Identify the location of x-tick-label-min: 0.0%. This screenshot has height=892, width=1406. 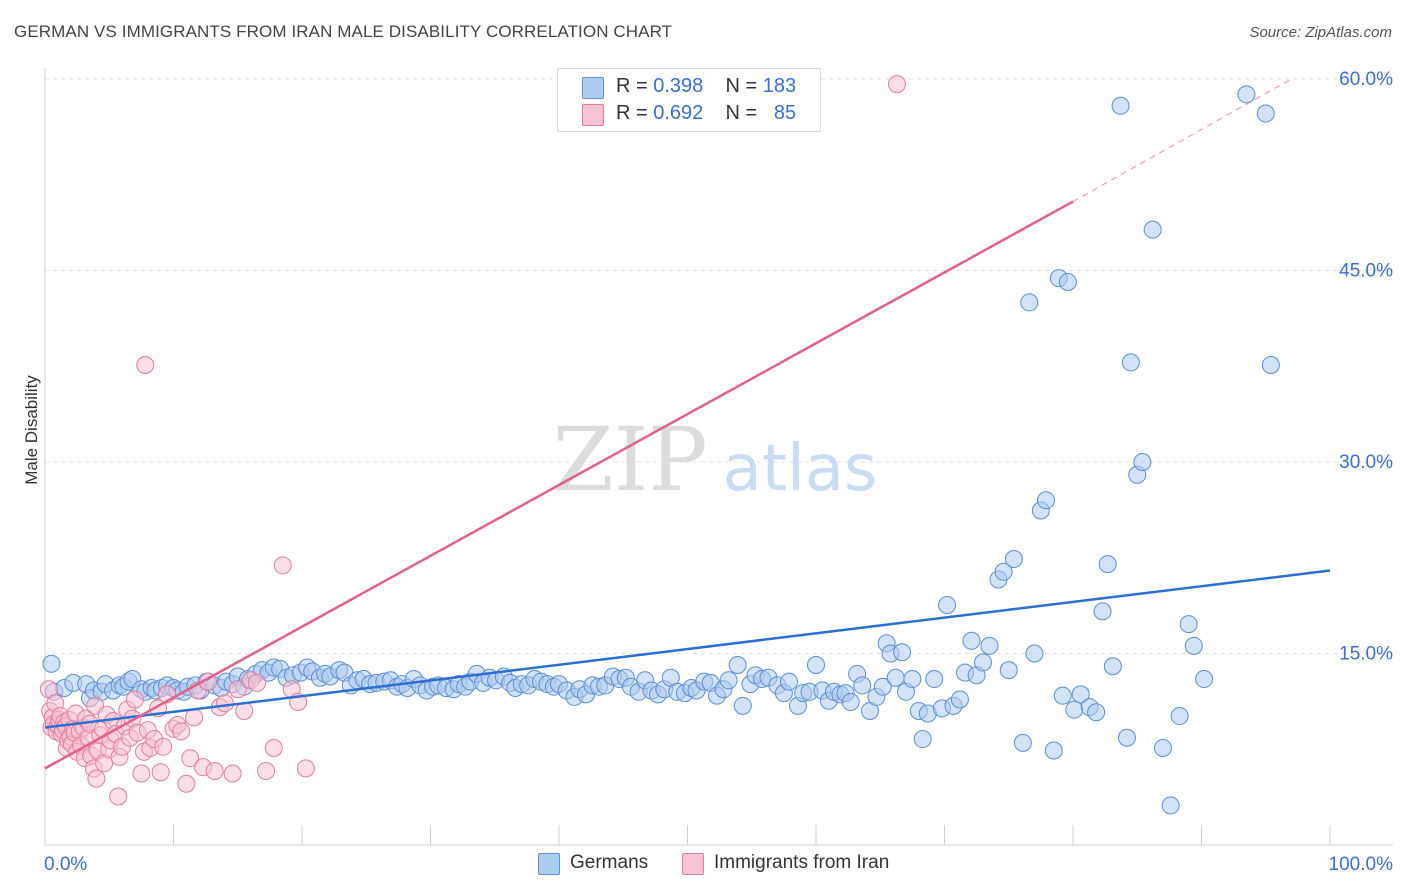
(65, 864).